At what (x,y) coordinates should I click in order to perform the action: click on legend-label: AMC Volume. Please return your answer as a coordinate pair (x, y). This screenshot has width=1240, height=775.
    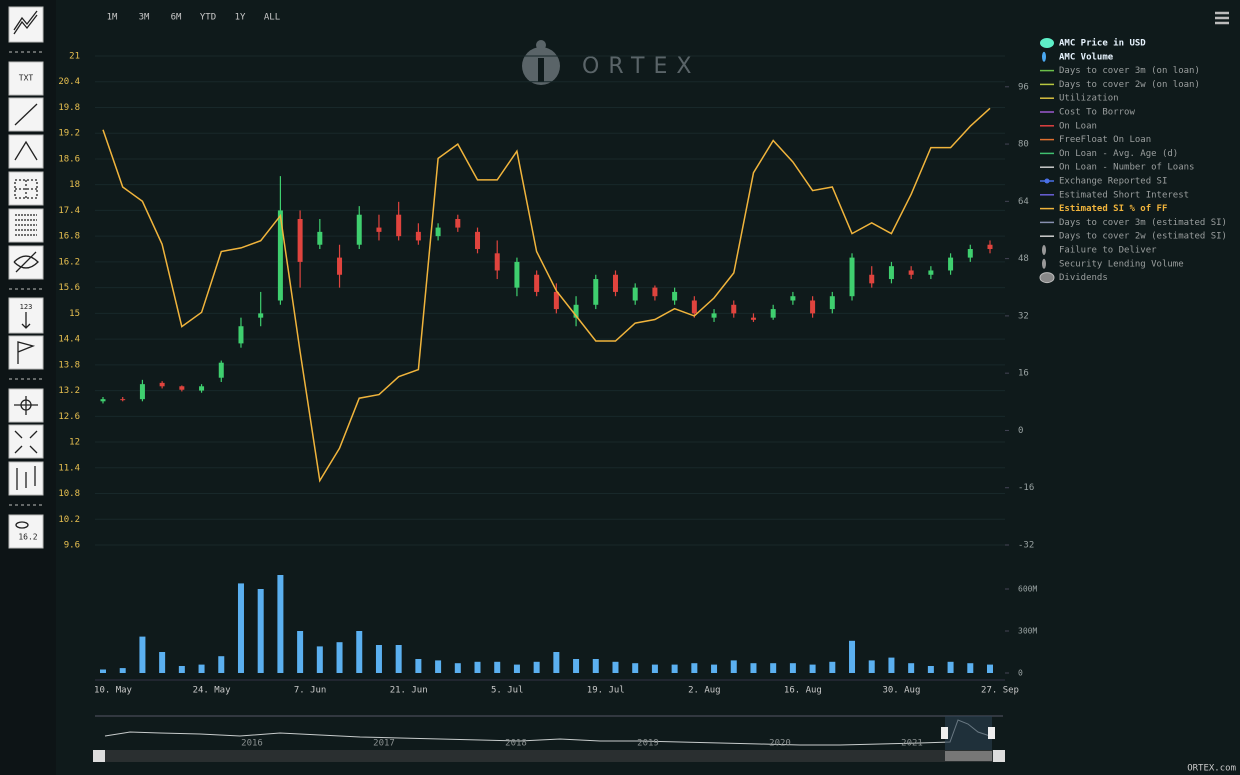
    Looking at the image, I should click on (1086, 57).